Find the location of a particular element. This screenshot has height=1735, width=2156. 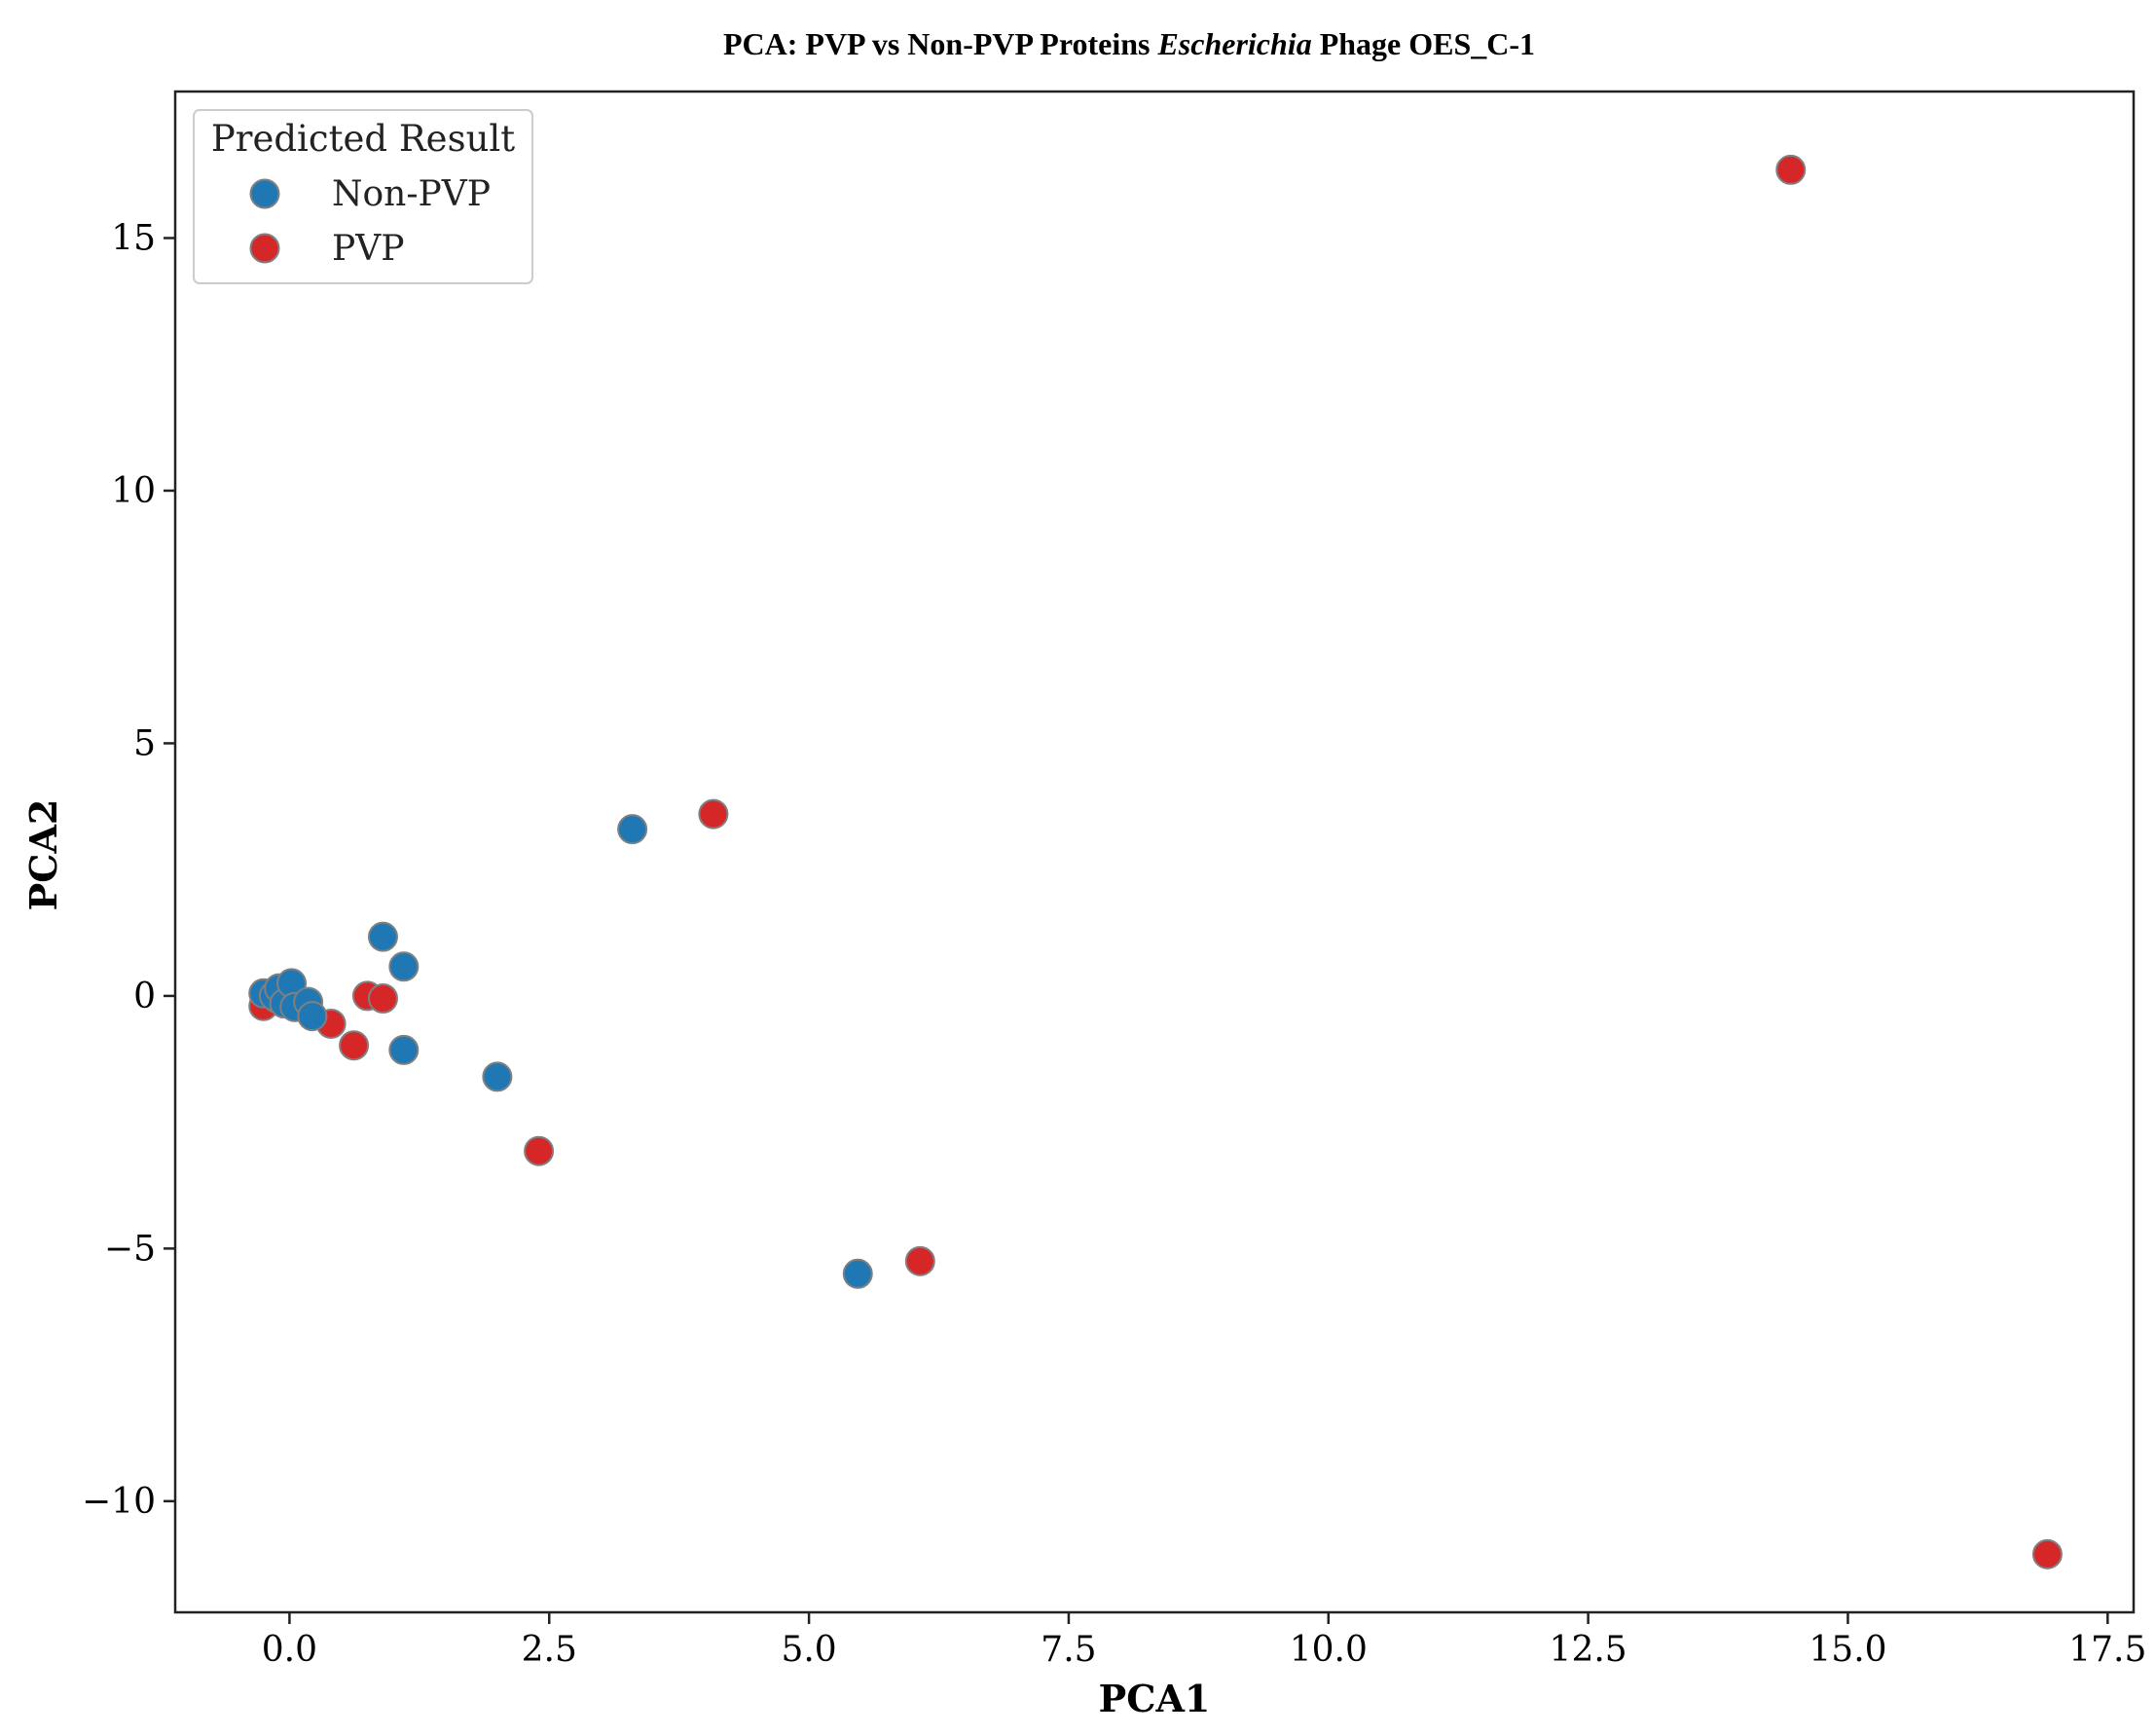

legend-marker-pvp is located at coordinates (264, 248).